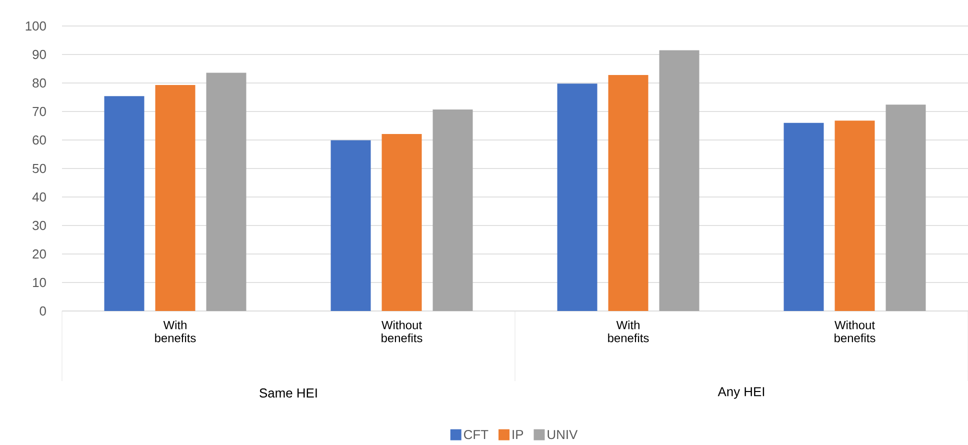 This screenshot has height=445, width=968. Describe the element at coordinates (39, 55) in the screenshot. I see `y-tick-label: 90` at that location.